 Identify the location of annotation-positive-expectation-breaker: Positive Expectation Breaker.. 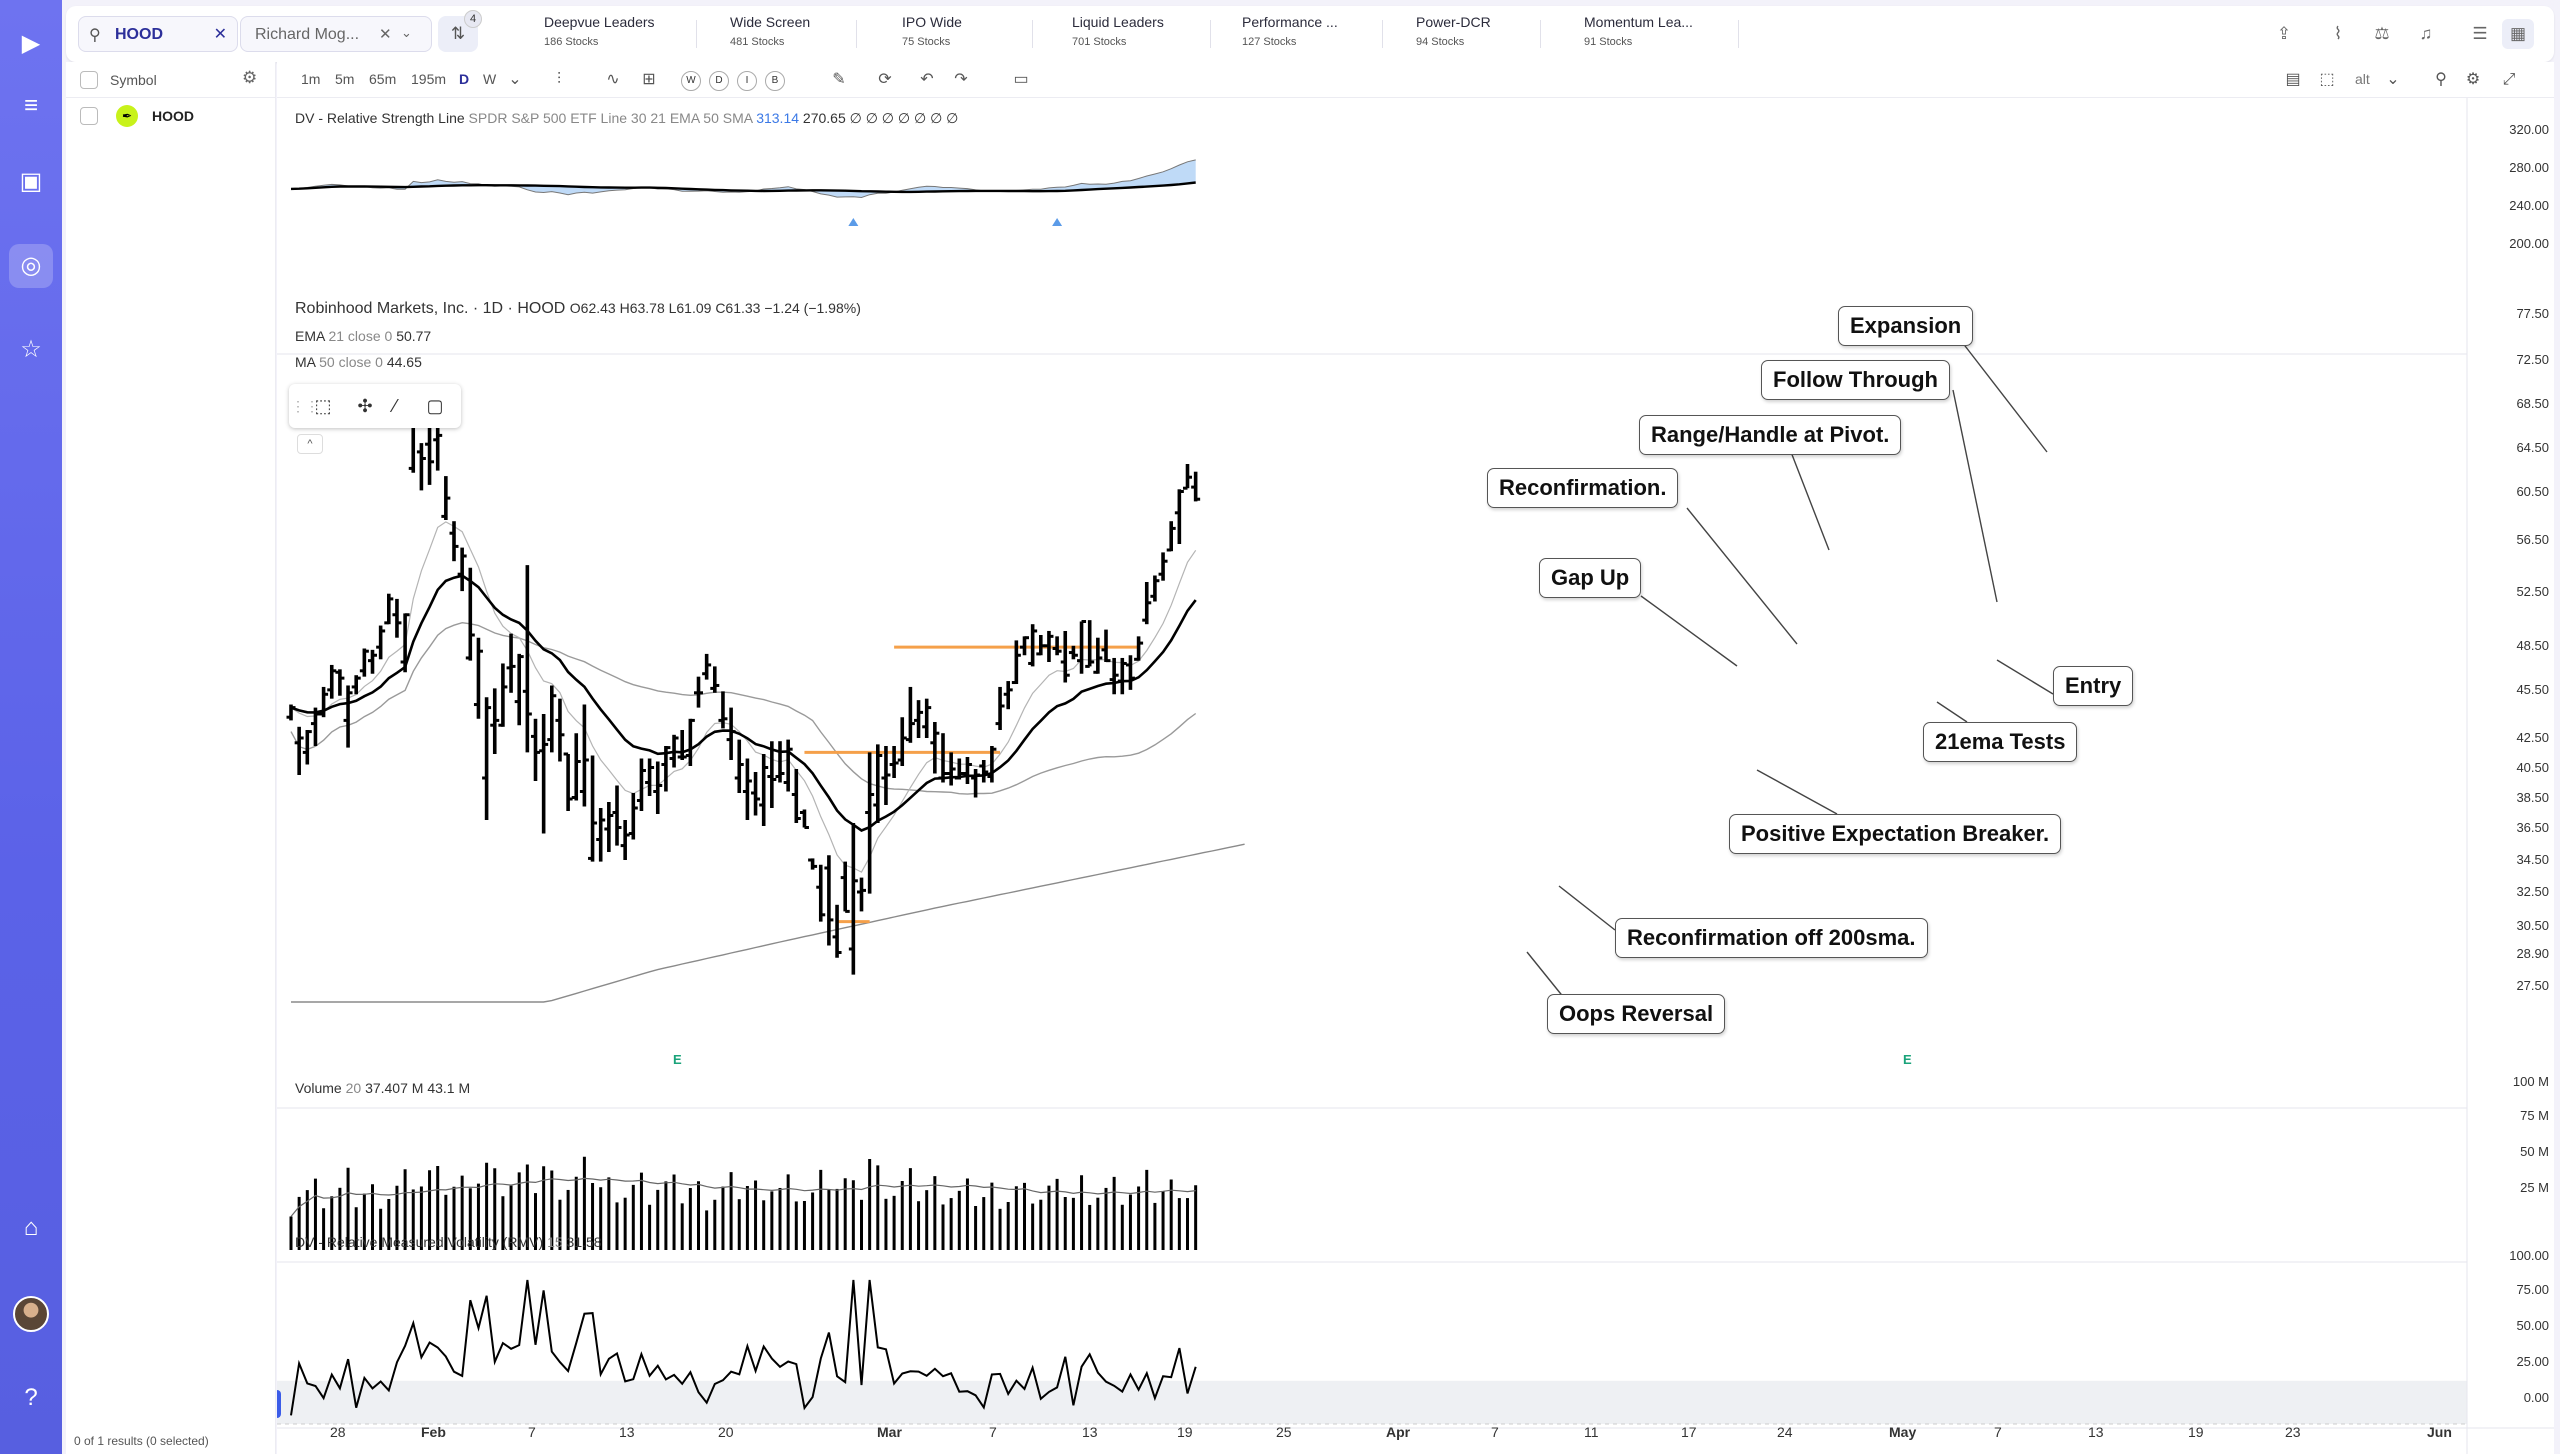
(1895, 834).